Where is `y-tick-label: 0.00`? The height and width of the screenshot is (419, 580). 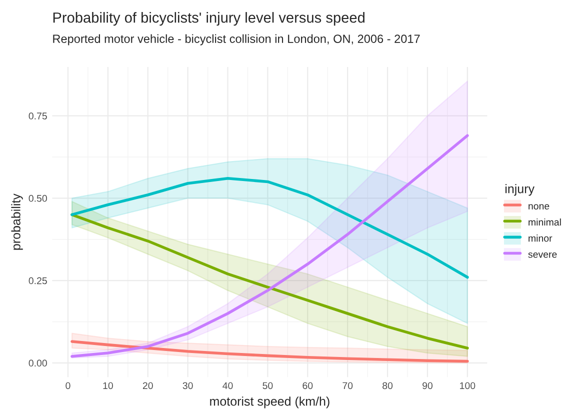 y-tick-label: 0.00 is located at coordinates (37, 363).